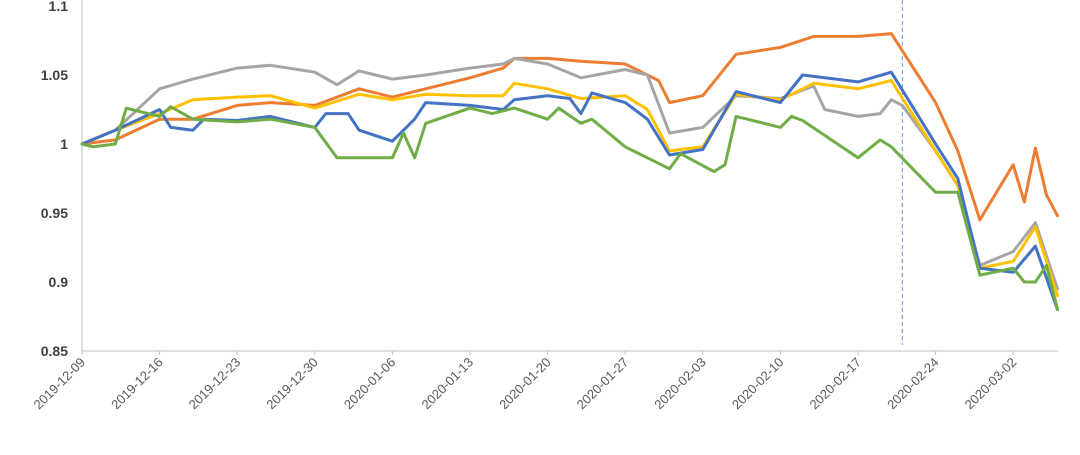 The height and width of the screenshot is (455, 1080). Describe the element at coordinates (59, 7) in the screenshot. I see `y-tick-label: 1.1` at that location.